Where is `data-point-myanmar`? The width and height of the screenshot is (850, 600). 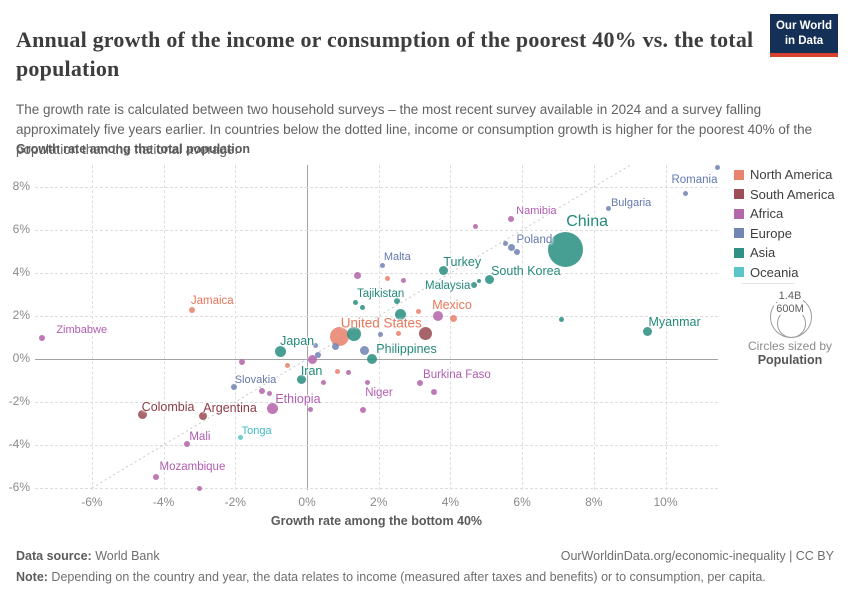 data-point-myanmar is located at coordinates (648, 331).